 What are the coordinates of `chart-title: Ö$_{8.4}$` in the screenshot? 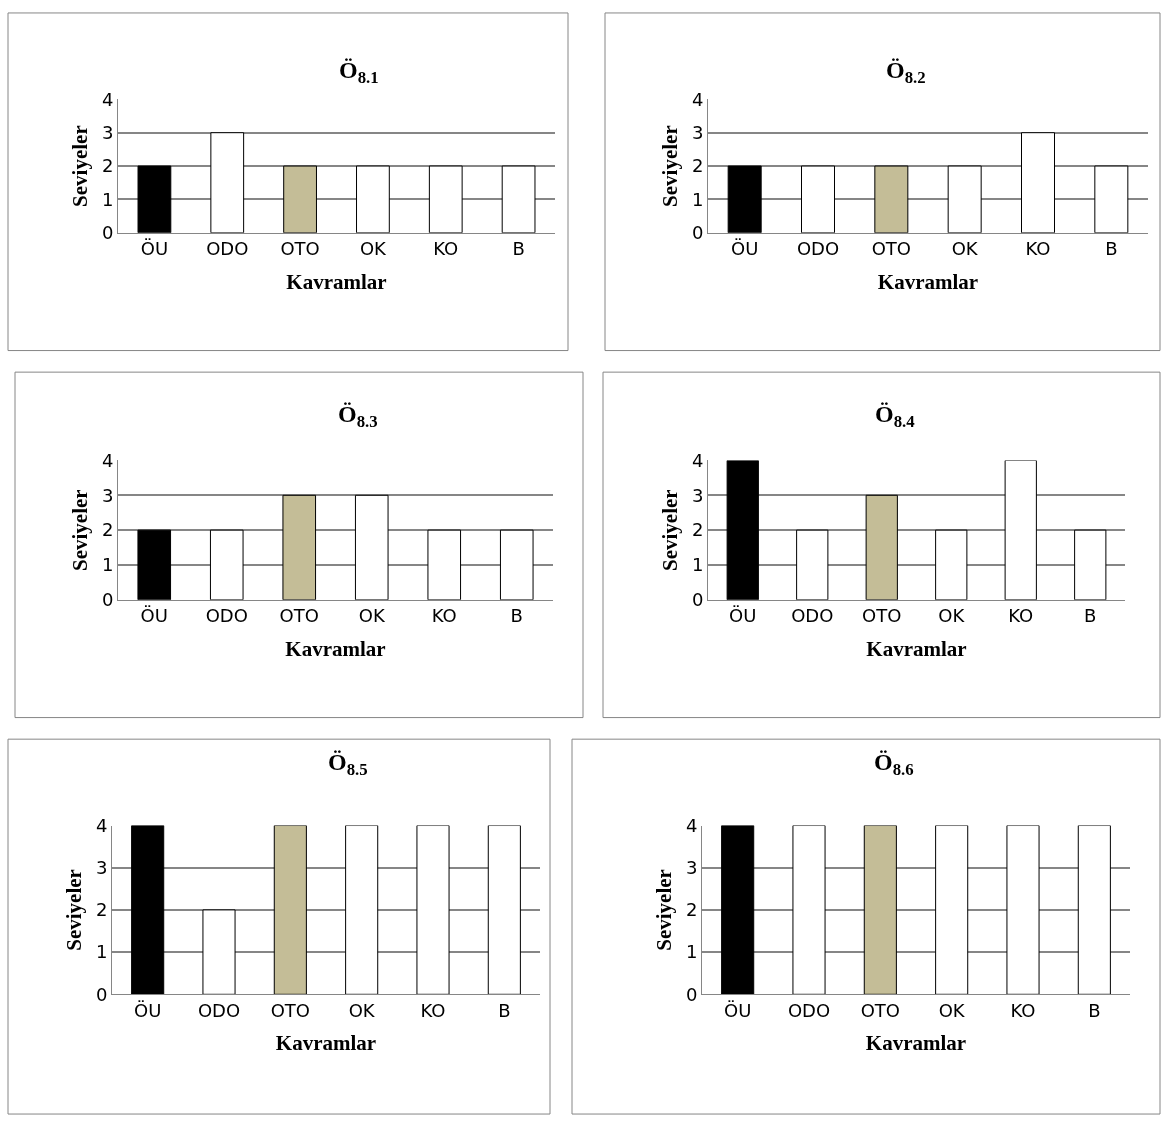 It's located at (895, 416).